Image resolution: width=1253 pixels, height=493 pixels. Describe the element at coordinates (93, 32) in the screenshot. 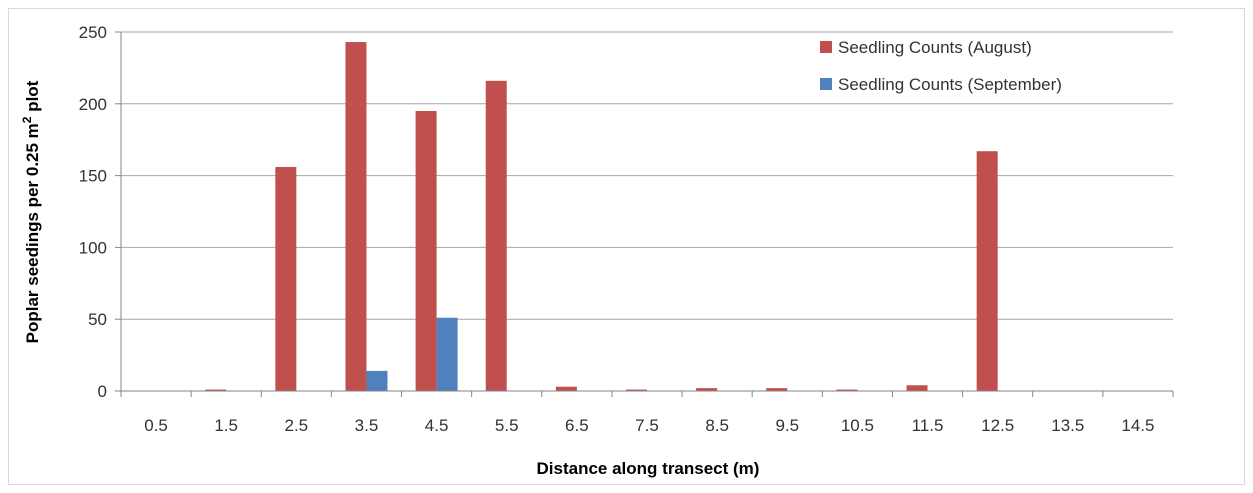

I see `y-tick-label: 250` at that location.